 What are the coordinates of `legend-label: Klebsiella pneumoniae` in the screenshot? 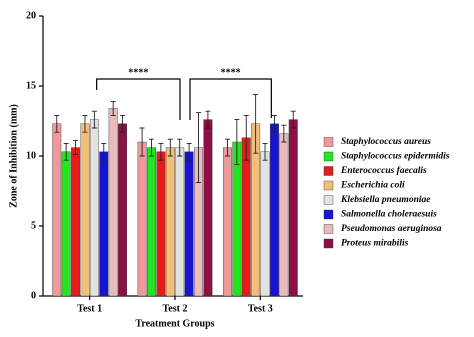 It's located at (385, 200).